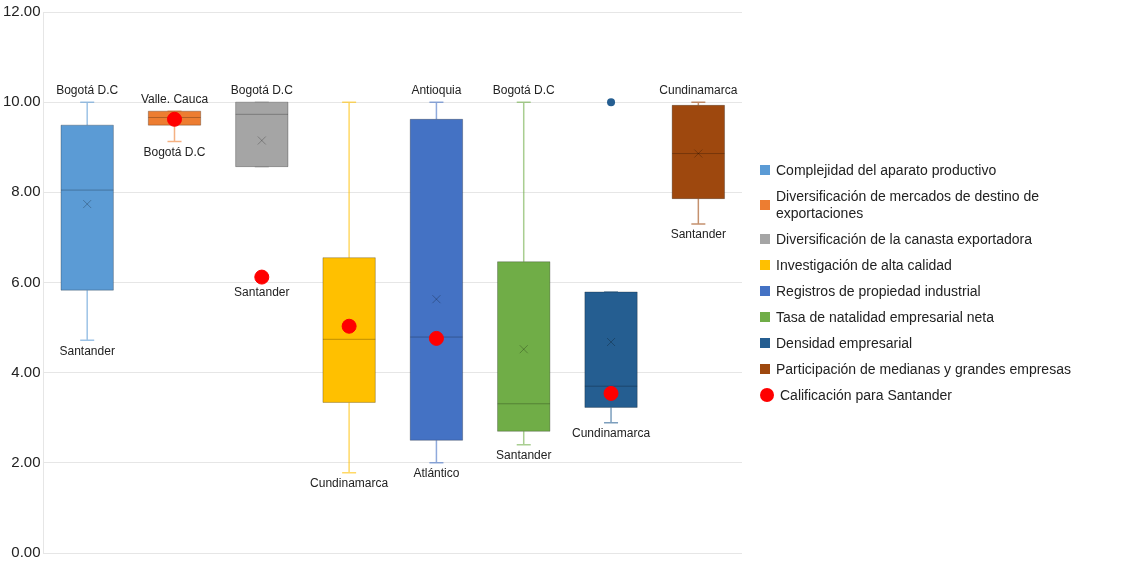  What do you see at coordinates (864, 265) in the screenshot?
I see `legend-label: Investigación de alta calidad` at bounding box center [864, 265].